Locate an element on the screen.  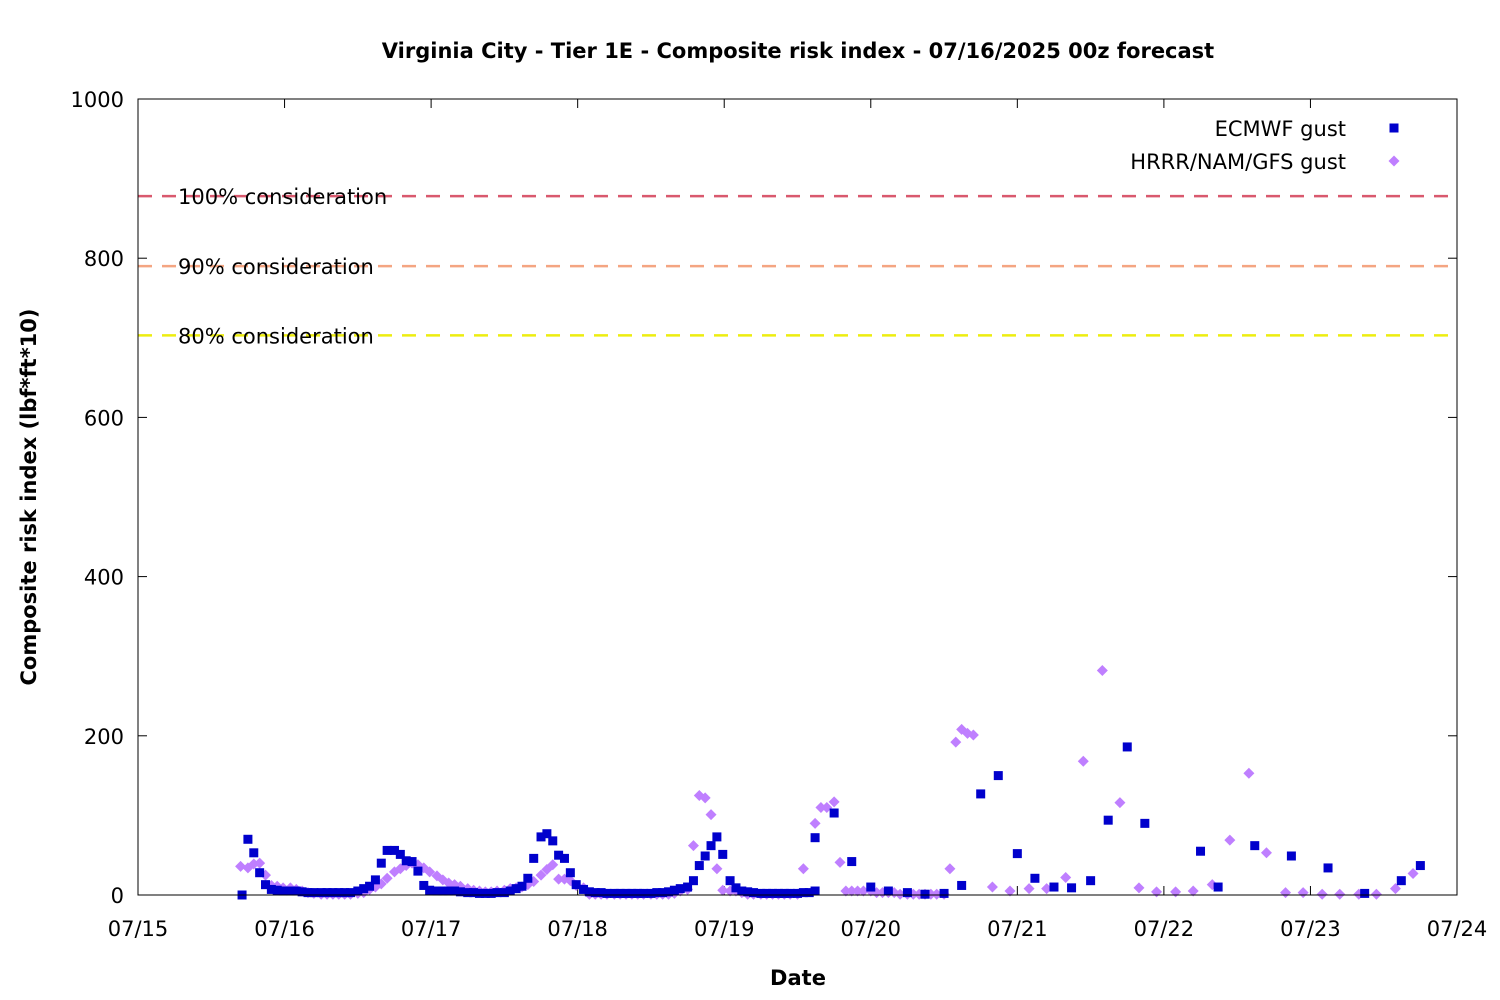
x-tick-label: 07/23 is located at coordinates (1310, 929).